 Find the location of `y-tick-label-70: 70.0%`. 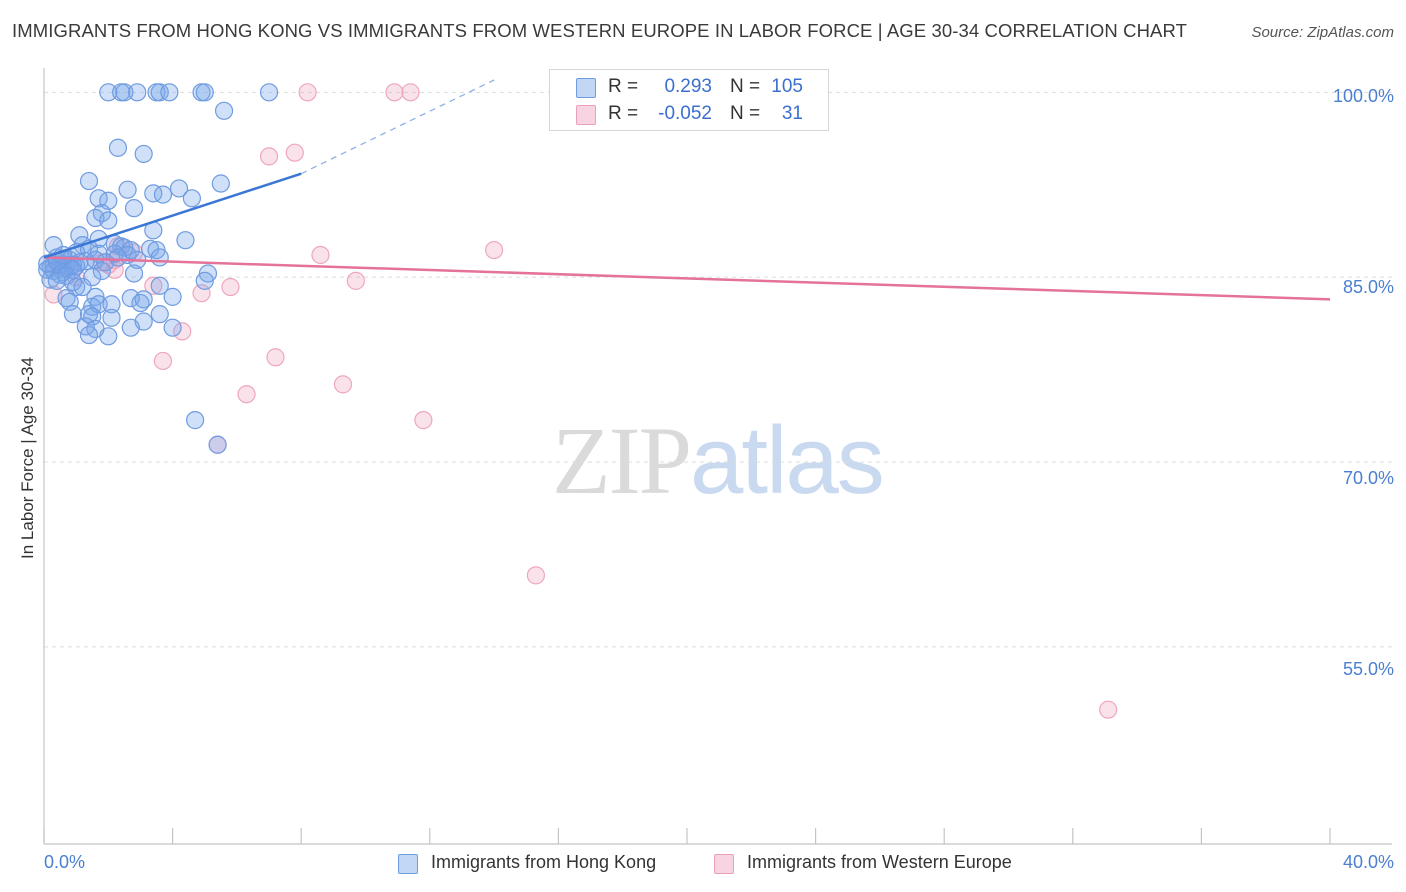

y-tick-label-70: 70.0% is located at coordinates (1368, 478).